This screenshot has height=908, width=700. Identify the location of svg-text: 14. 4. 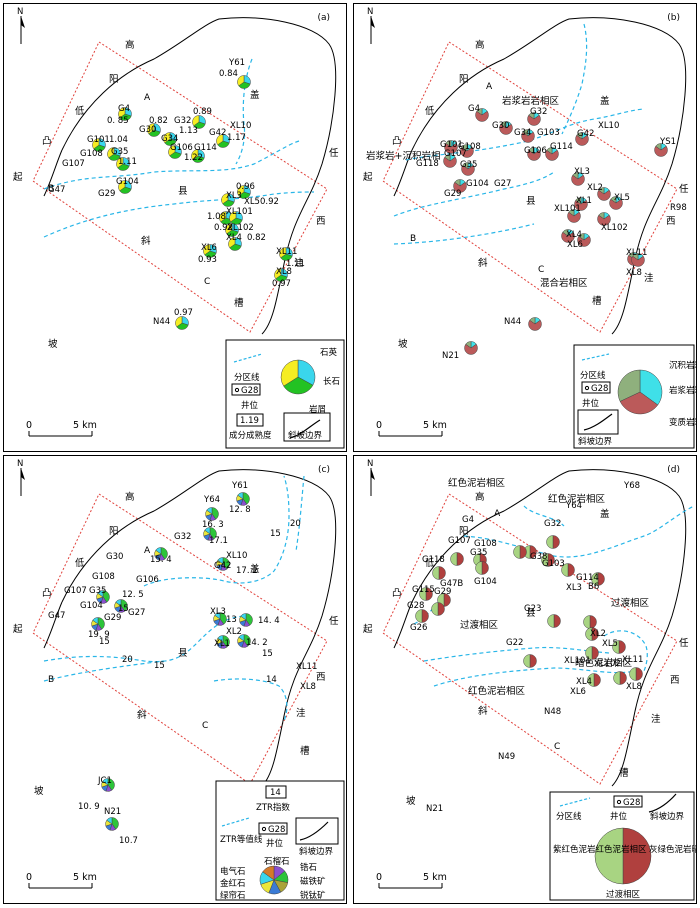
(269, 621).